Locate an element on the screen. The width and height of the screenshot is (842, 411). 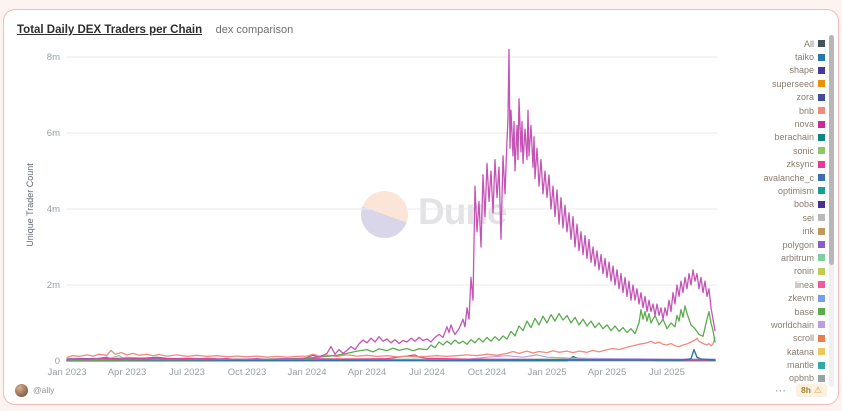
chart-subtitle: dex comparison is located at coordinates (254, 30).